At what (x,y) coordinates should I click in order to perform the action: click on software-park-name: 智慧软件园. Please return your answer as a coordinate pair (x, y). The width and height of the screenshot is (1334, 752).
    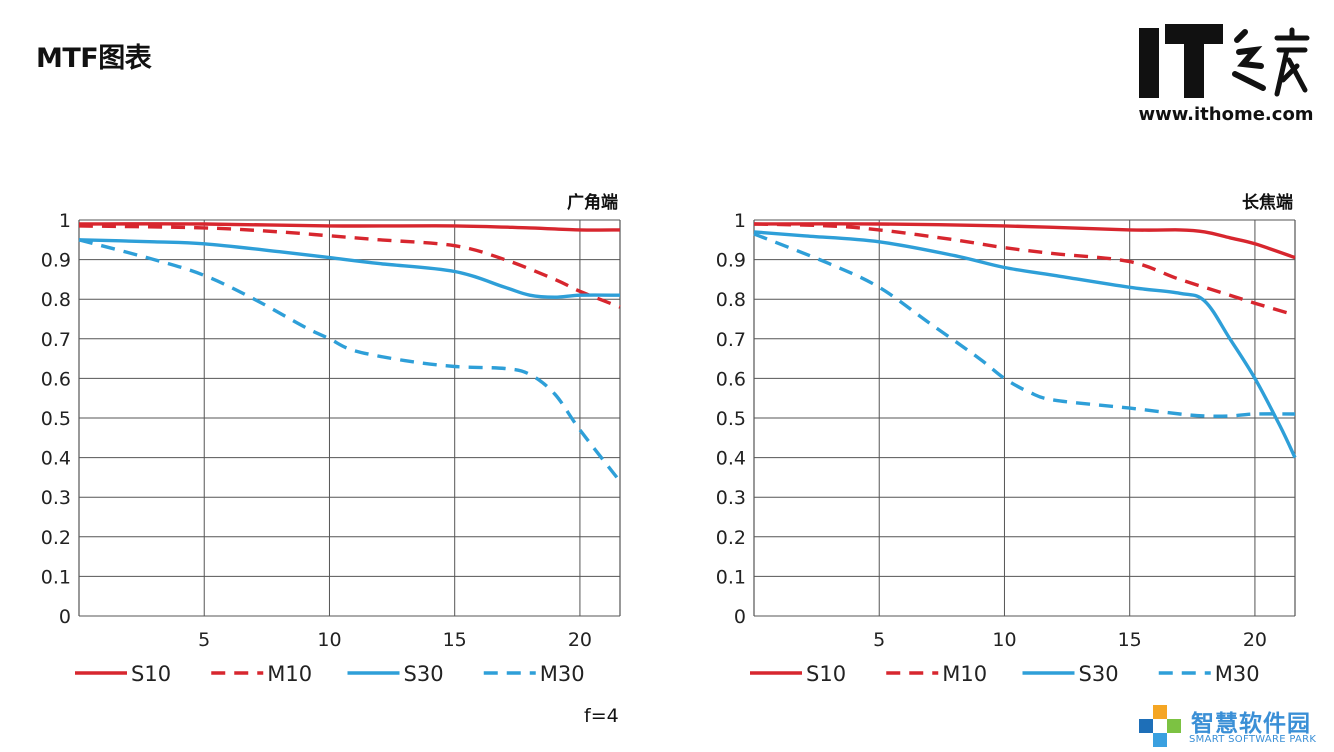
    Looking at the image, I should click on (1251, 724).